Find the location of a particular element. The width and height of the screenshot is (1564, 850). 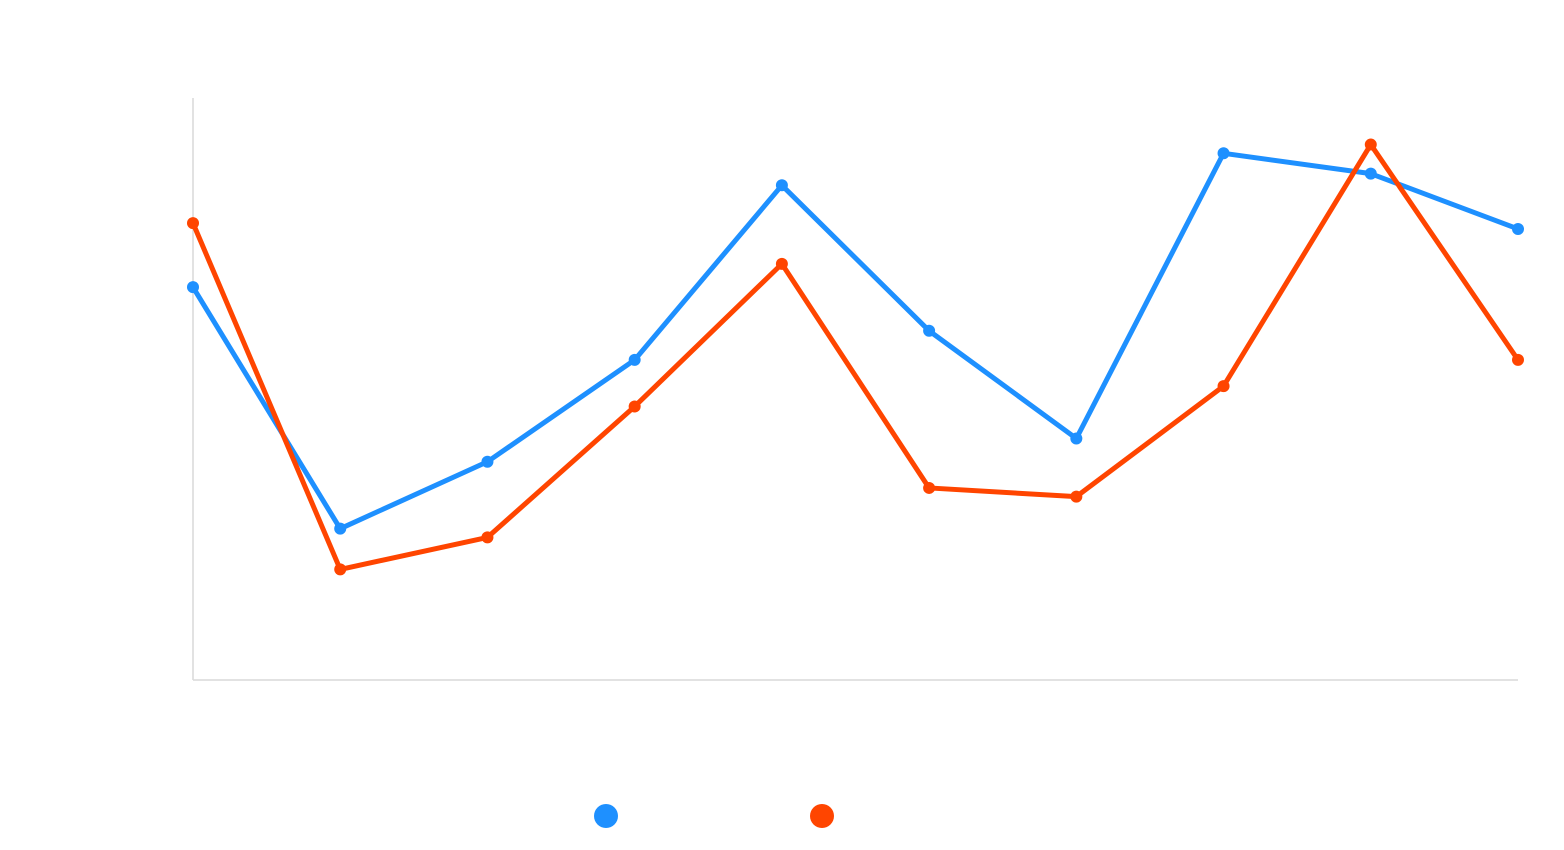

chart-legend is located at coordinates (714, 816).